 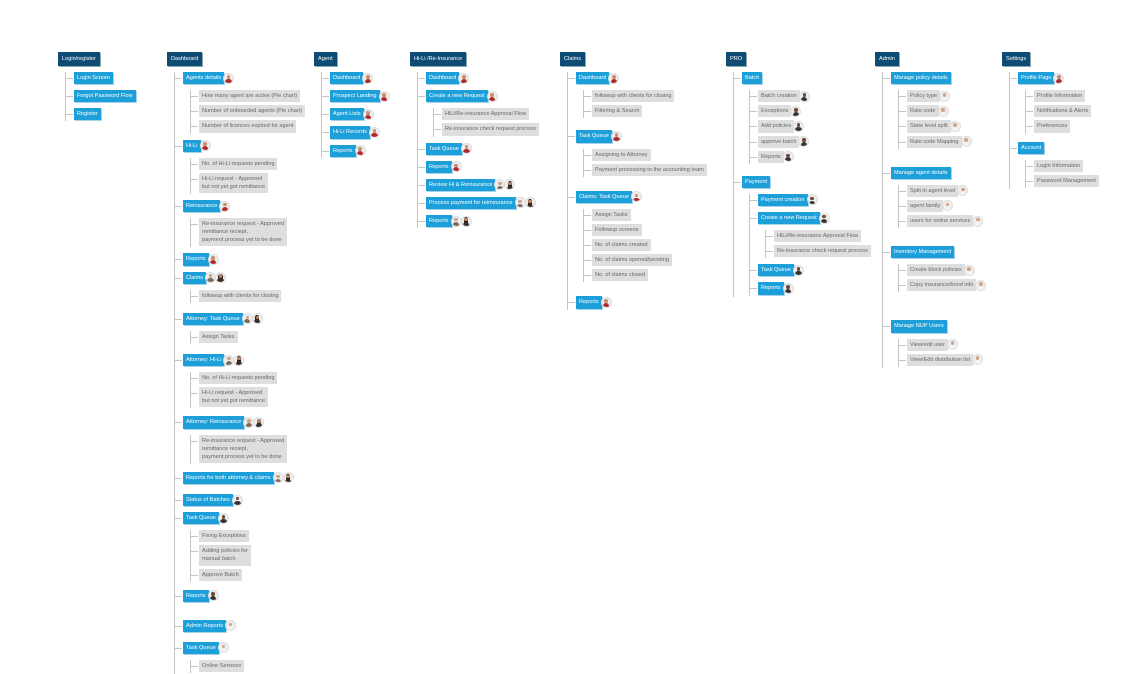 What do you see at coordinates (978, 223) in the screenshot?
I see `body` at bounding box center [978, 223].